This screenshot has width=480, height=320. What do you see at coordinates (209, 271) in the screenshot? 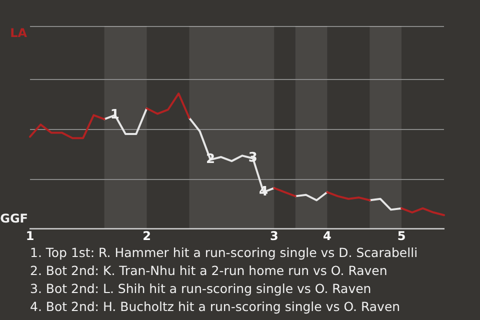
I see `text: 2. Bot 2nd: K. Tran-Nhu hit a 2-run home run vs O. Raven` at bounding box center [209, 271].